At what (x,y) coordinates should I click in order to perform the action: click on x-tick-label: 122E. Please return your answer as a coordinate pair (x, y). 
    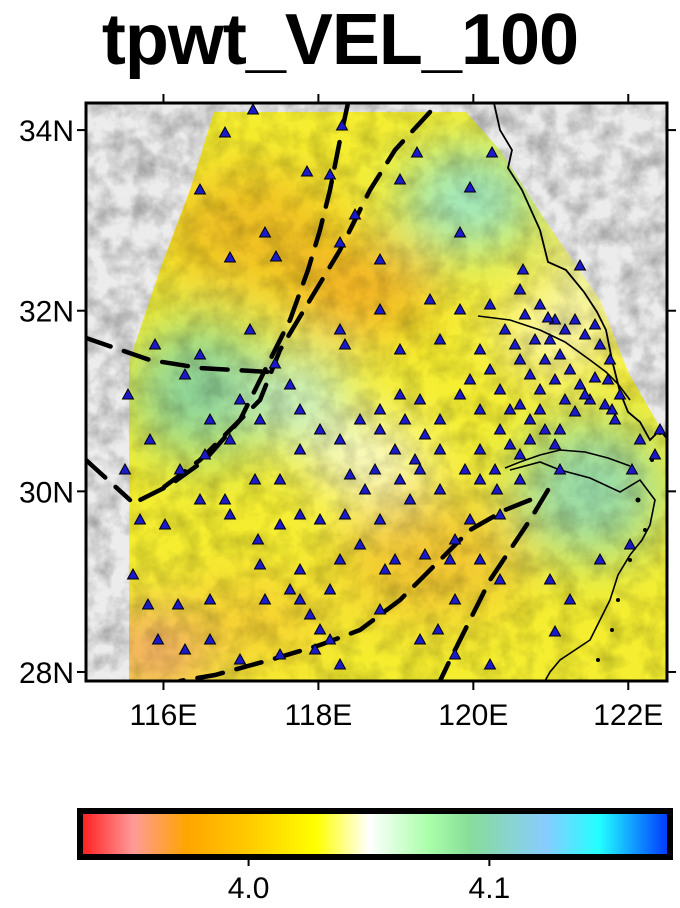
    Looking at the image, I should click on (628, 715).